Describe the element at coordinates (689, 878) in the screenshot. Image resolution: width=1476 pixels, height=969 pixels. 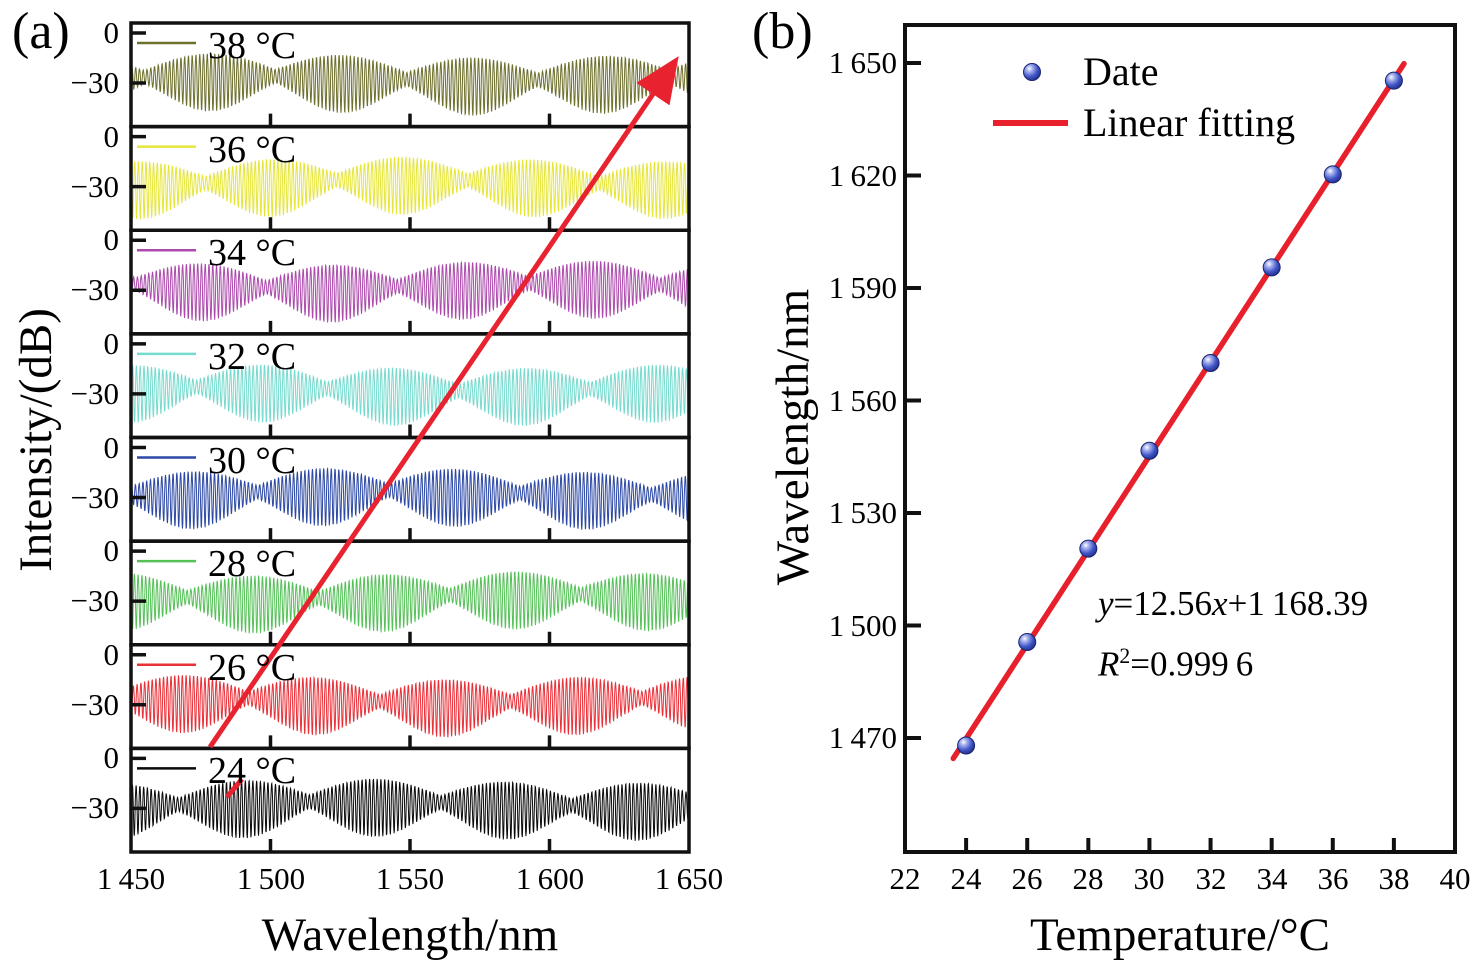
I see `panel-a-x-tick-label: 1 650` at that location.